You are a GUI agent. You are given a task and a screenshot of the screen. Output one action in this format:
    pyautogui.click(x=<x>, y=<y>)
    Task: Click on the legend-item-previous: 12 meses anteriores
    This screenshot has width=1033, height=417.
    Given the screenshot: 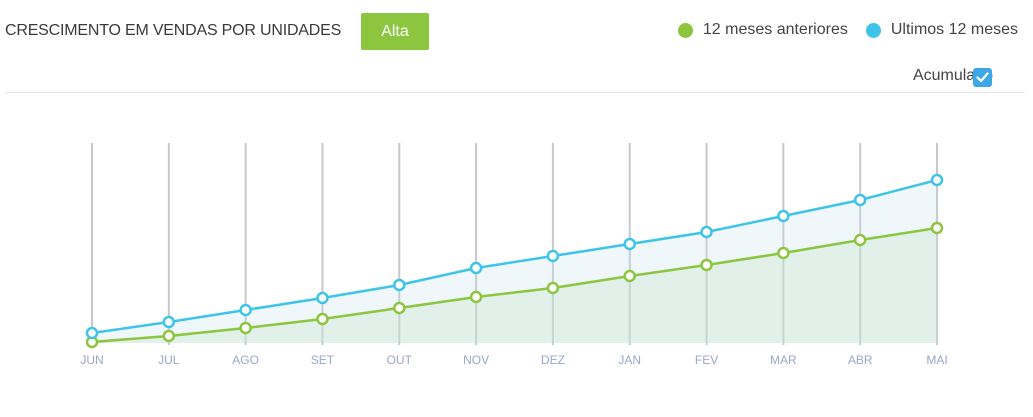 What is the action you would take?
    pyautogui.click(x=762, y=30)
    